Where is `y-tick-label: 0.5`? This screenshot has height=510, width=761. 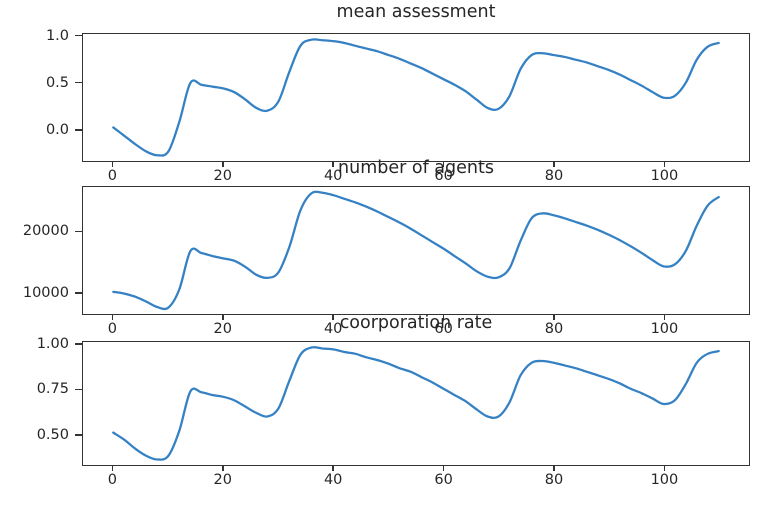 y-tick-label: 0.5 is located at coordinates (57, 82).